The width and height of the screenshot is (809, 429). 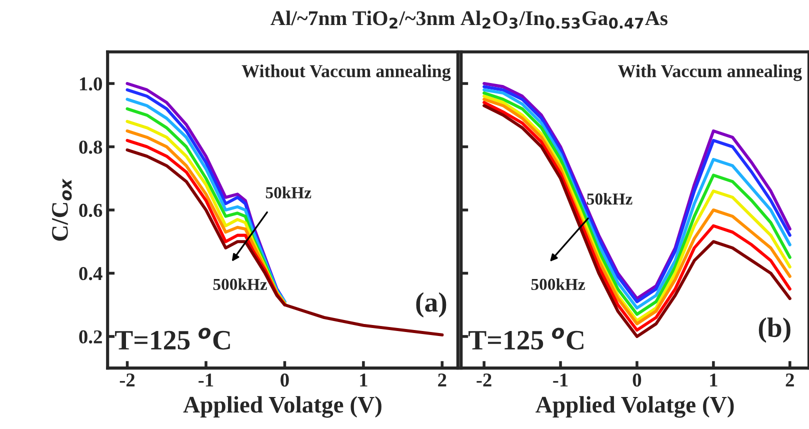 I want to click on annotation: (a), so click(x=431, y=305).